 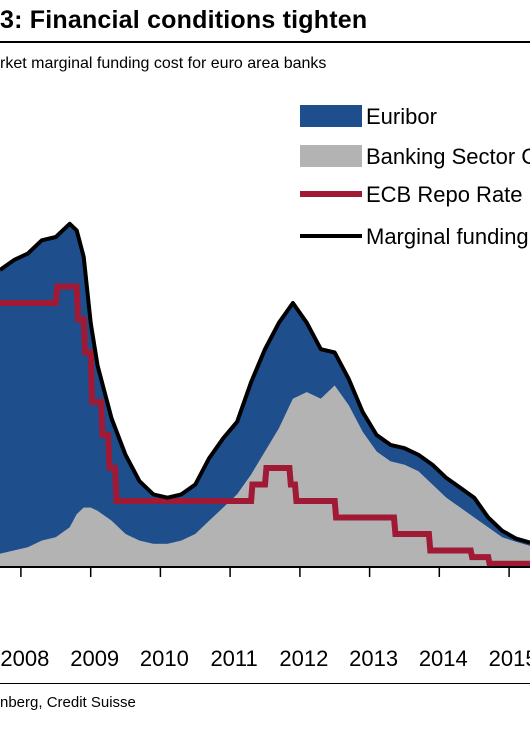 What do you see at coordinates (303, 658) in the screenshot?
I see `x-tick-label-2012: 2012` at bounding box center [303, 658].